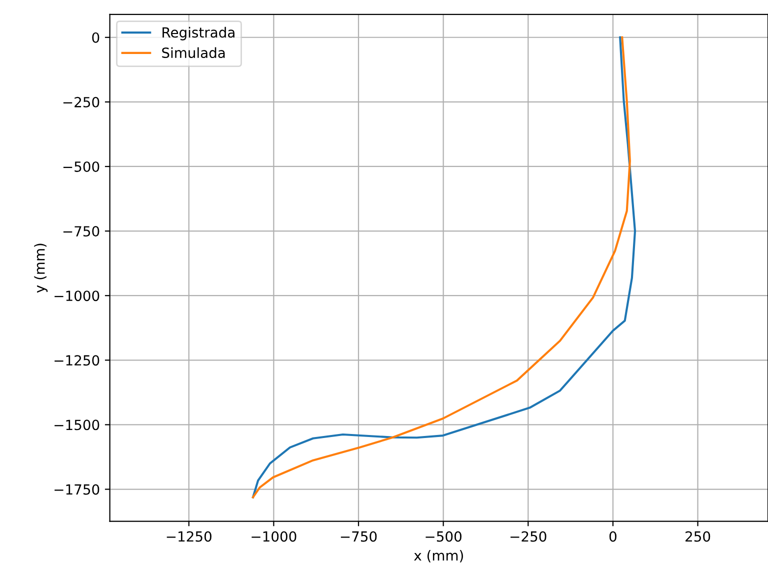  What do you see at coordinates (41, 268) in the screenshot?
I see `y-axis-title: y (mm)` at bounding box center [41, 268].